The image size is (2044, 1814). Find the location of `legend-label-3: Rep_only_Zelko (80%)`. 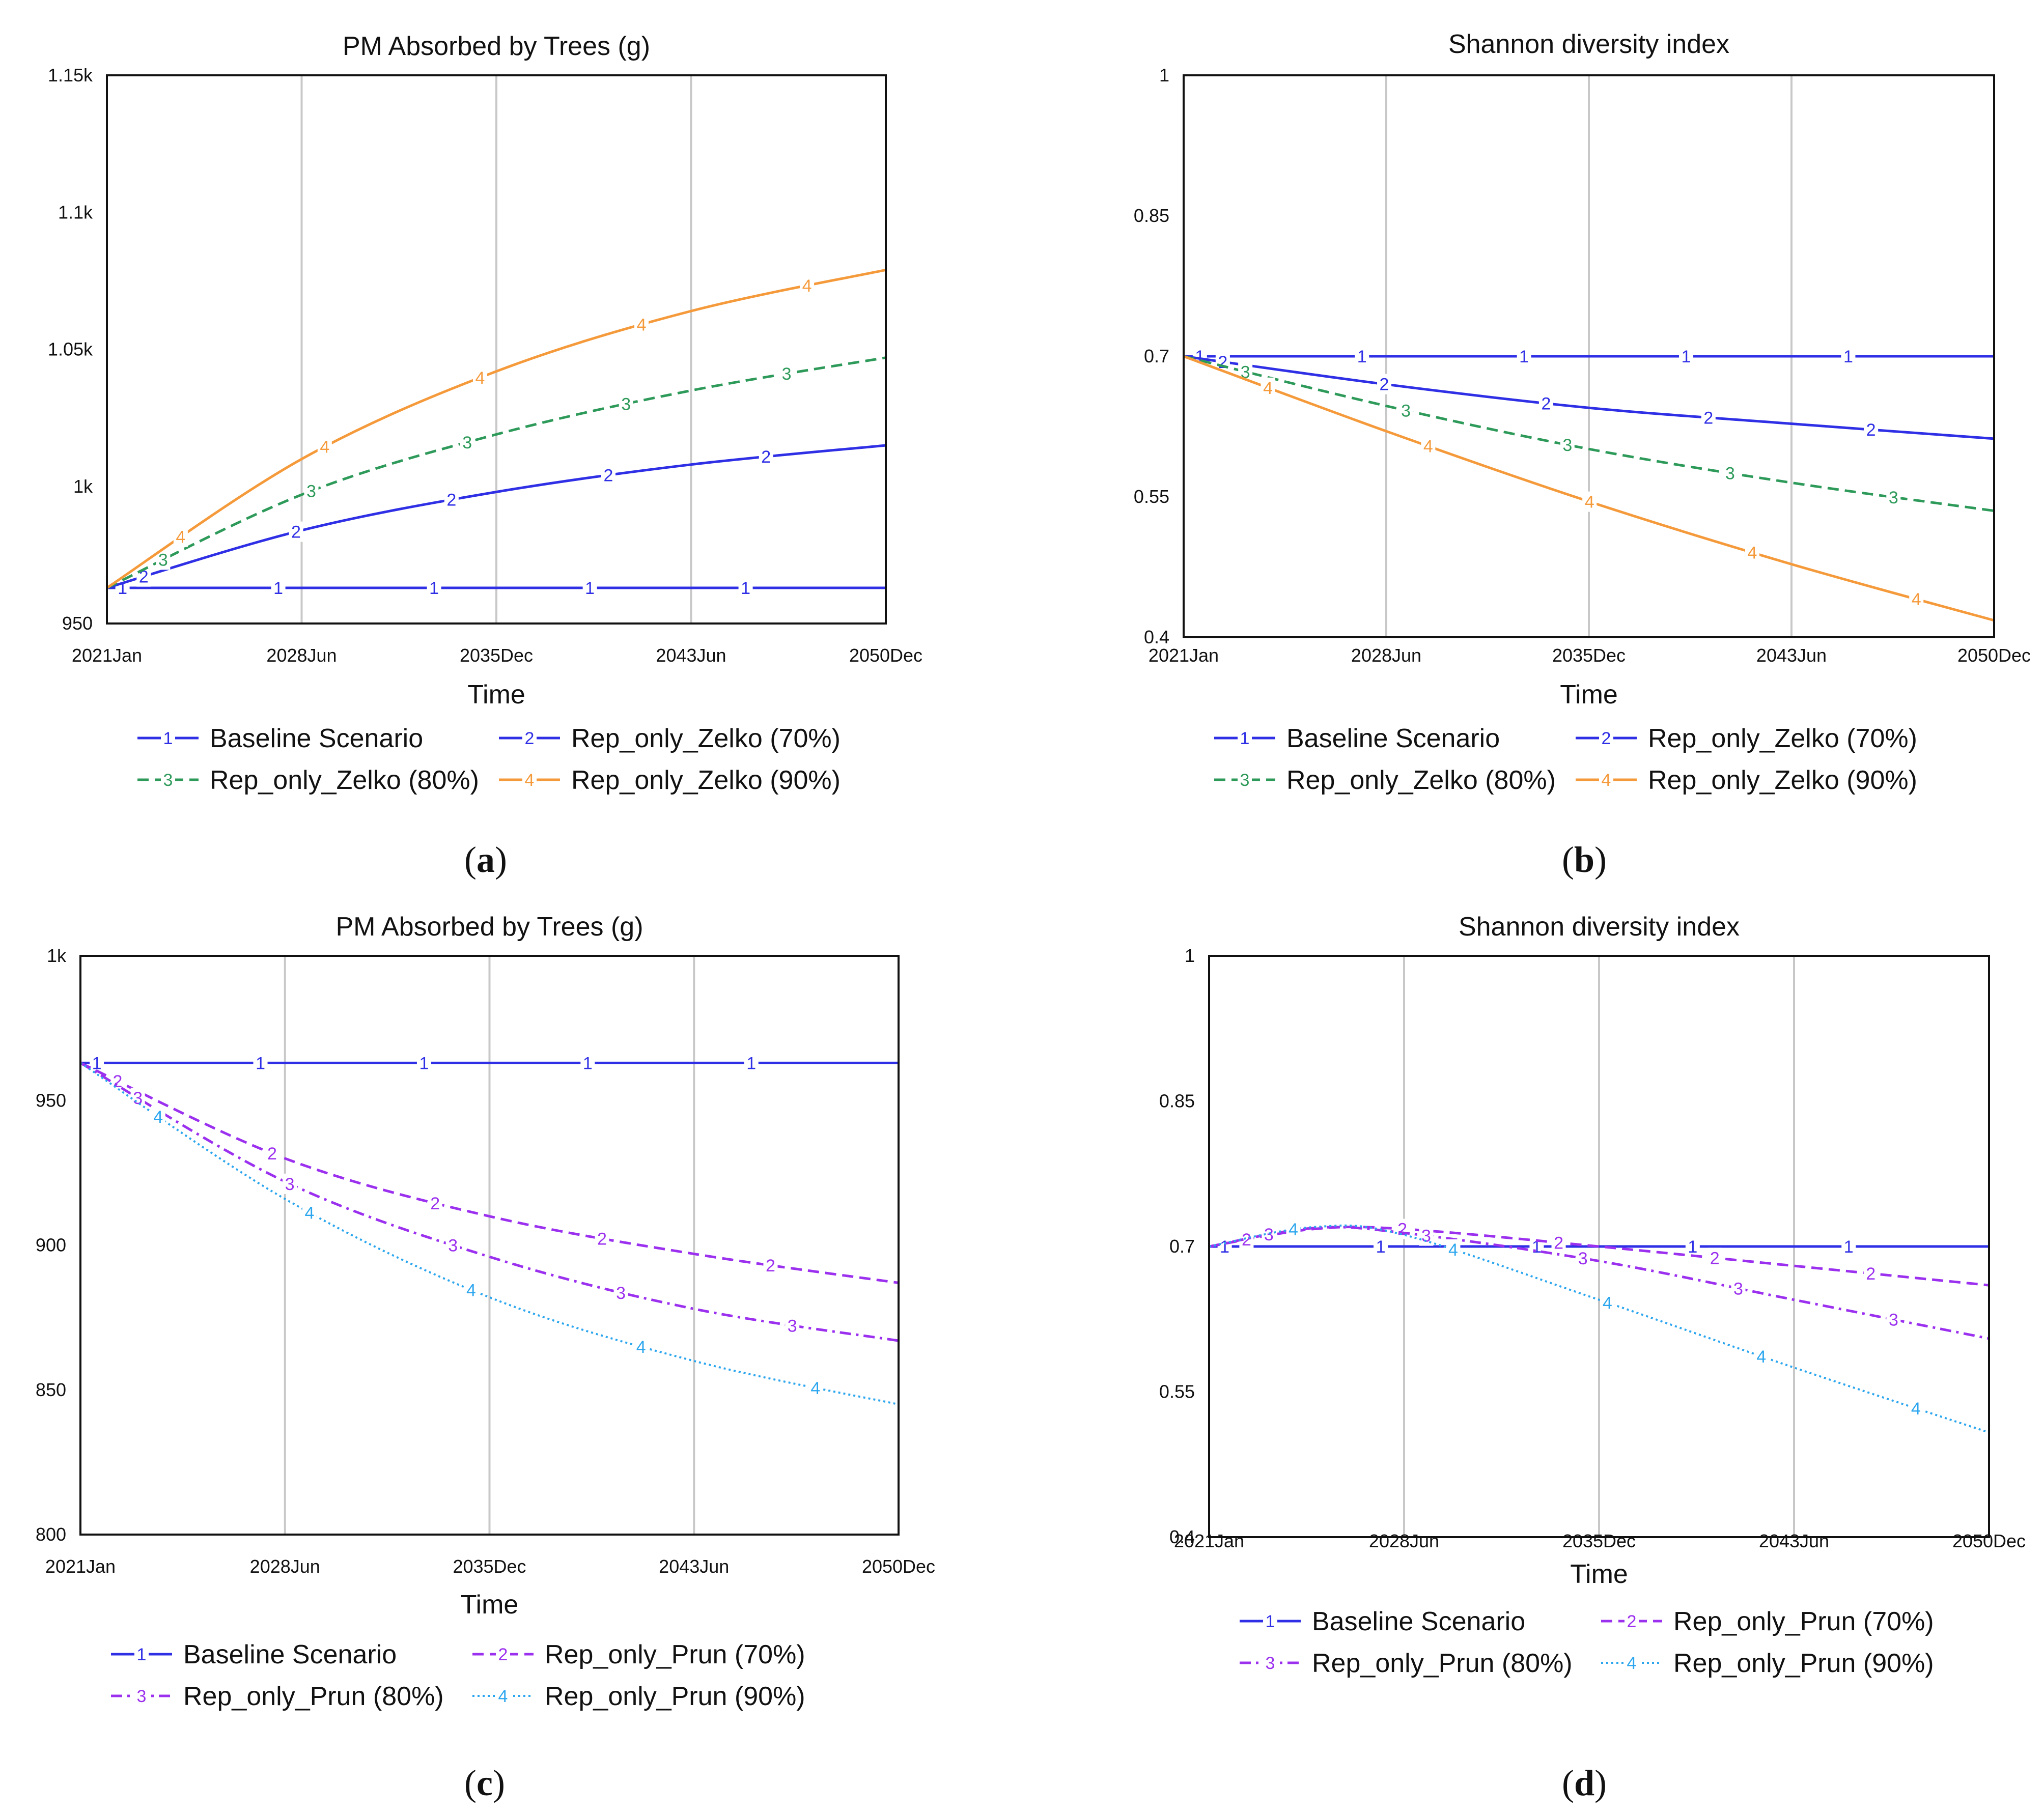

legend-label-3: Rep_only_Zelko (80%) is located at coordinates (1421, 780).